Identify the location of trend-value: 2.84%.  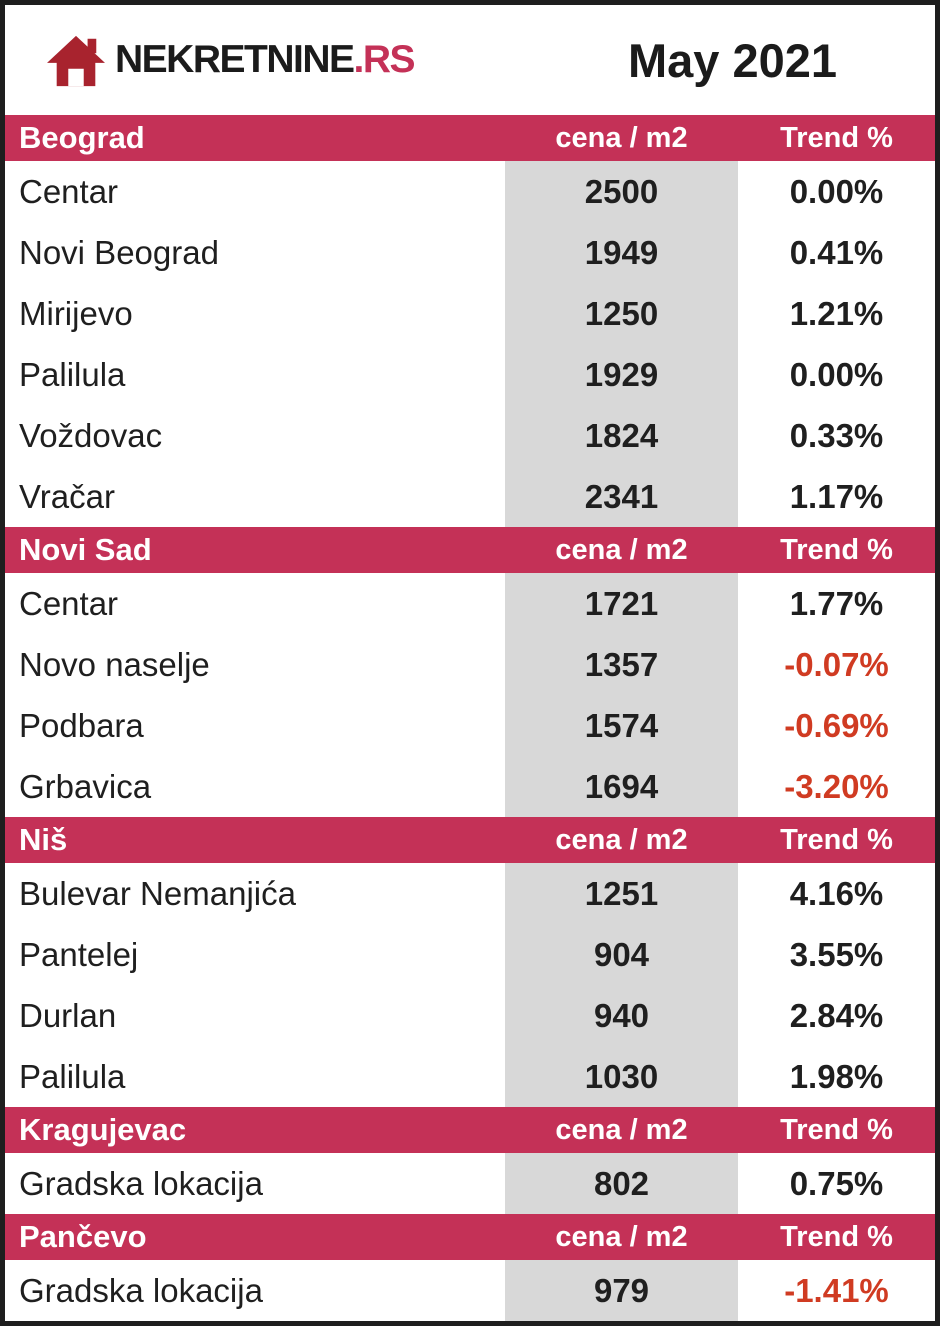
(836, 1015).